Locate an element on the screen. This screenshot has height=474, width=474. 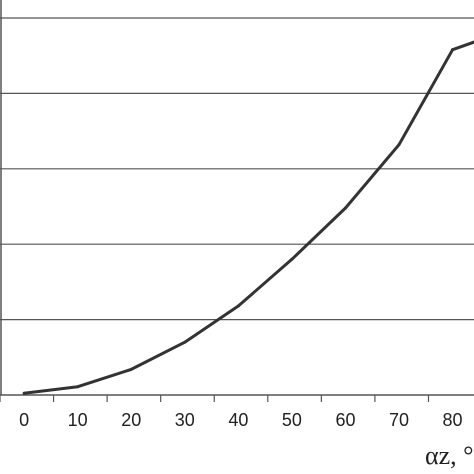
x-axis-title: αz, ° is located at coordinates (449, 455).